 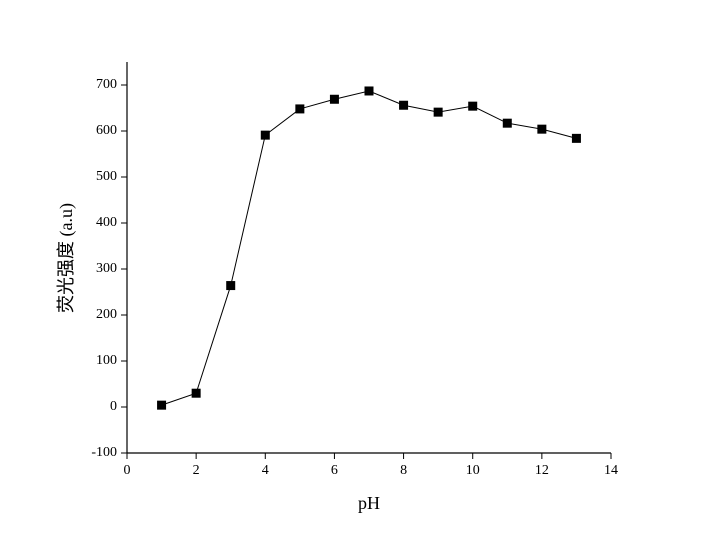 What do you see at coordinates (104, 452) in the screenshot?
I see `y-tick-label: -100` at bounding box center [104, 452].